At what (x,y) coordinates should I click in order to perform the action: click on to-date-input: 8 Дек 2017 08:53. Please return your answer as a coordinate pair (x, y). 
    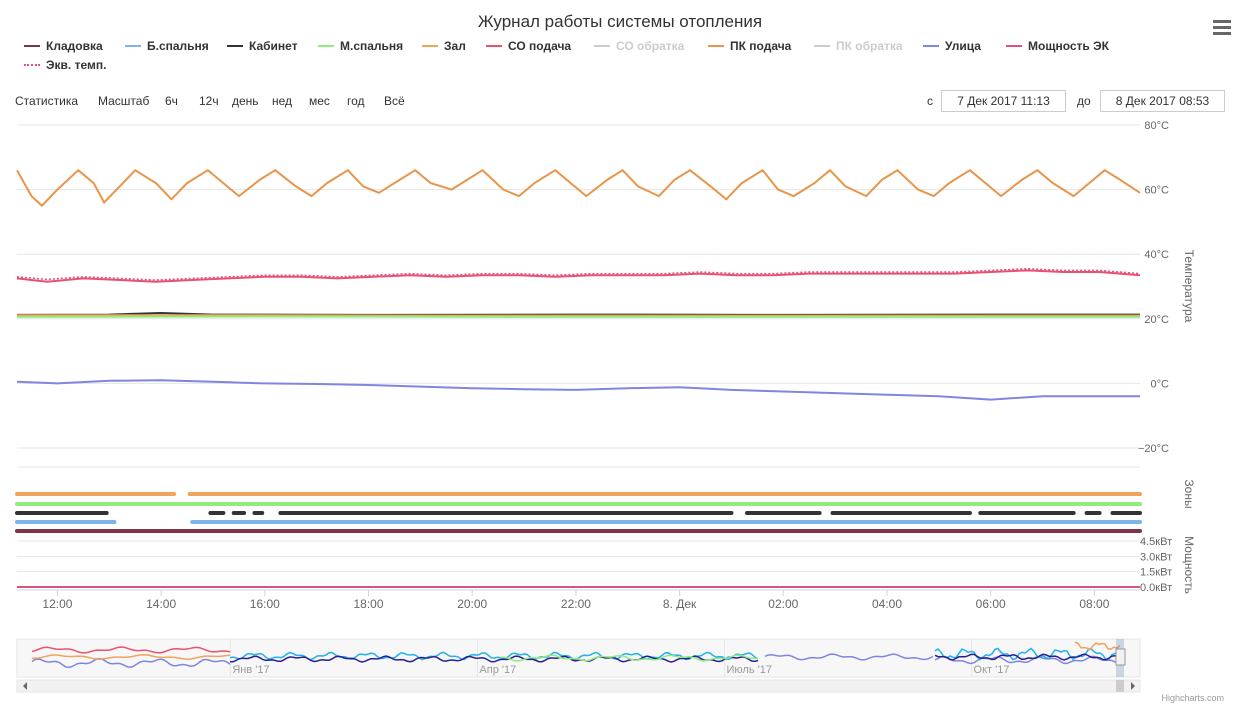
    Looking at the image, I should click on (1162, 101).